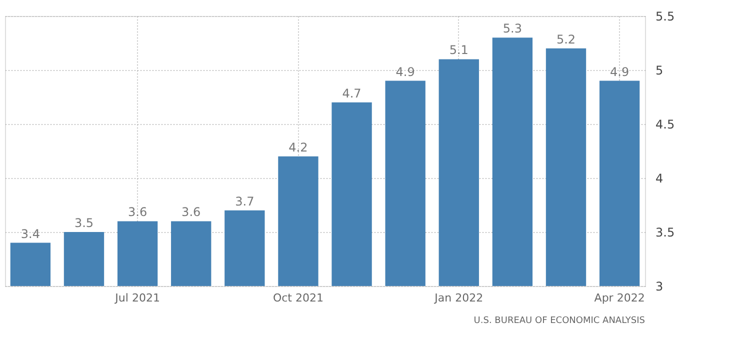 The width and height of the screenshot is (730, 340). I want to click on x-tick-label: Jul 2021, so click(137, 298).